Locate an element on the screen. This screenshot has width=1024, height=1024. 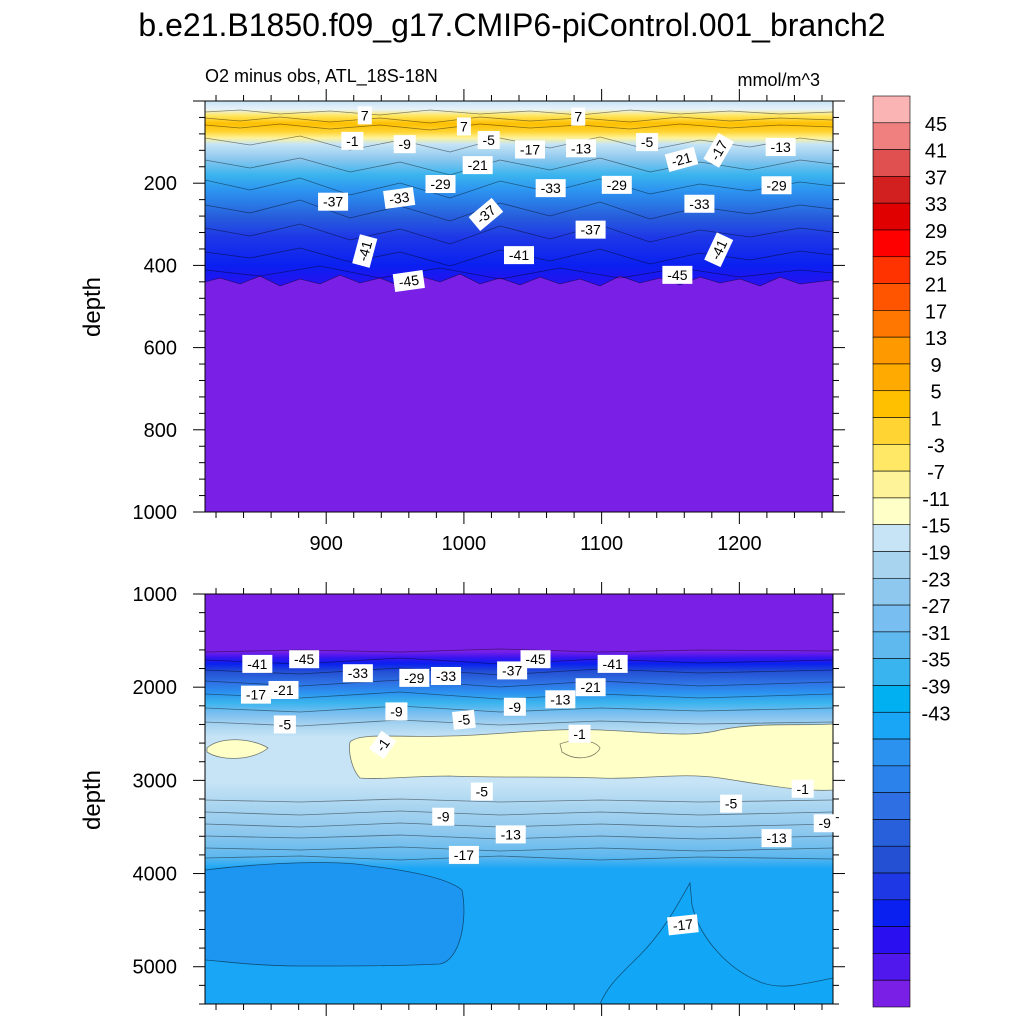
contour-label-text: -41 is located at coordinates (718, 249).